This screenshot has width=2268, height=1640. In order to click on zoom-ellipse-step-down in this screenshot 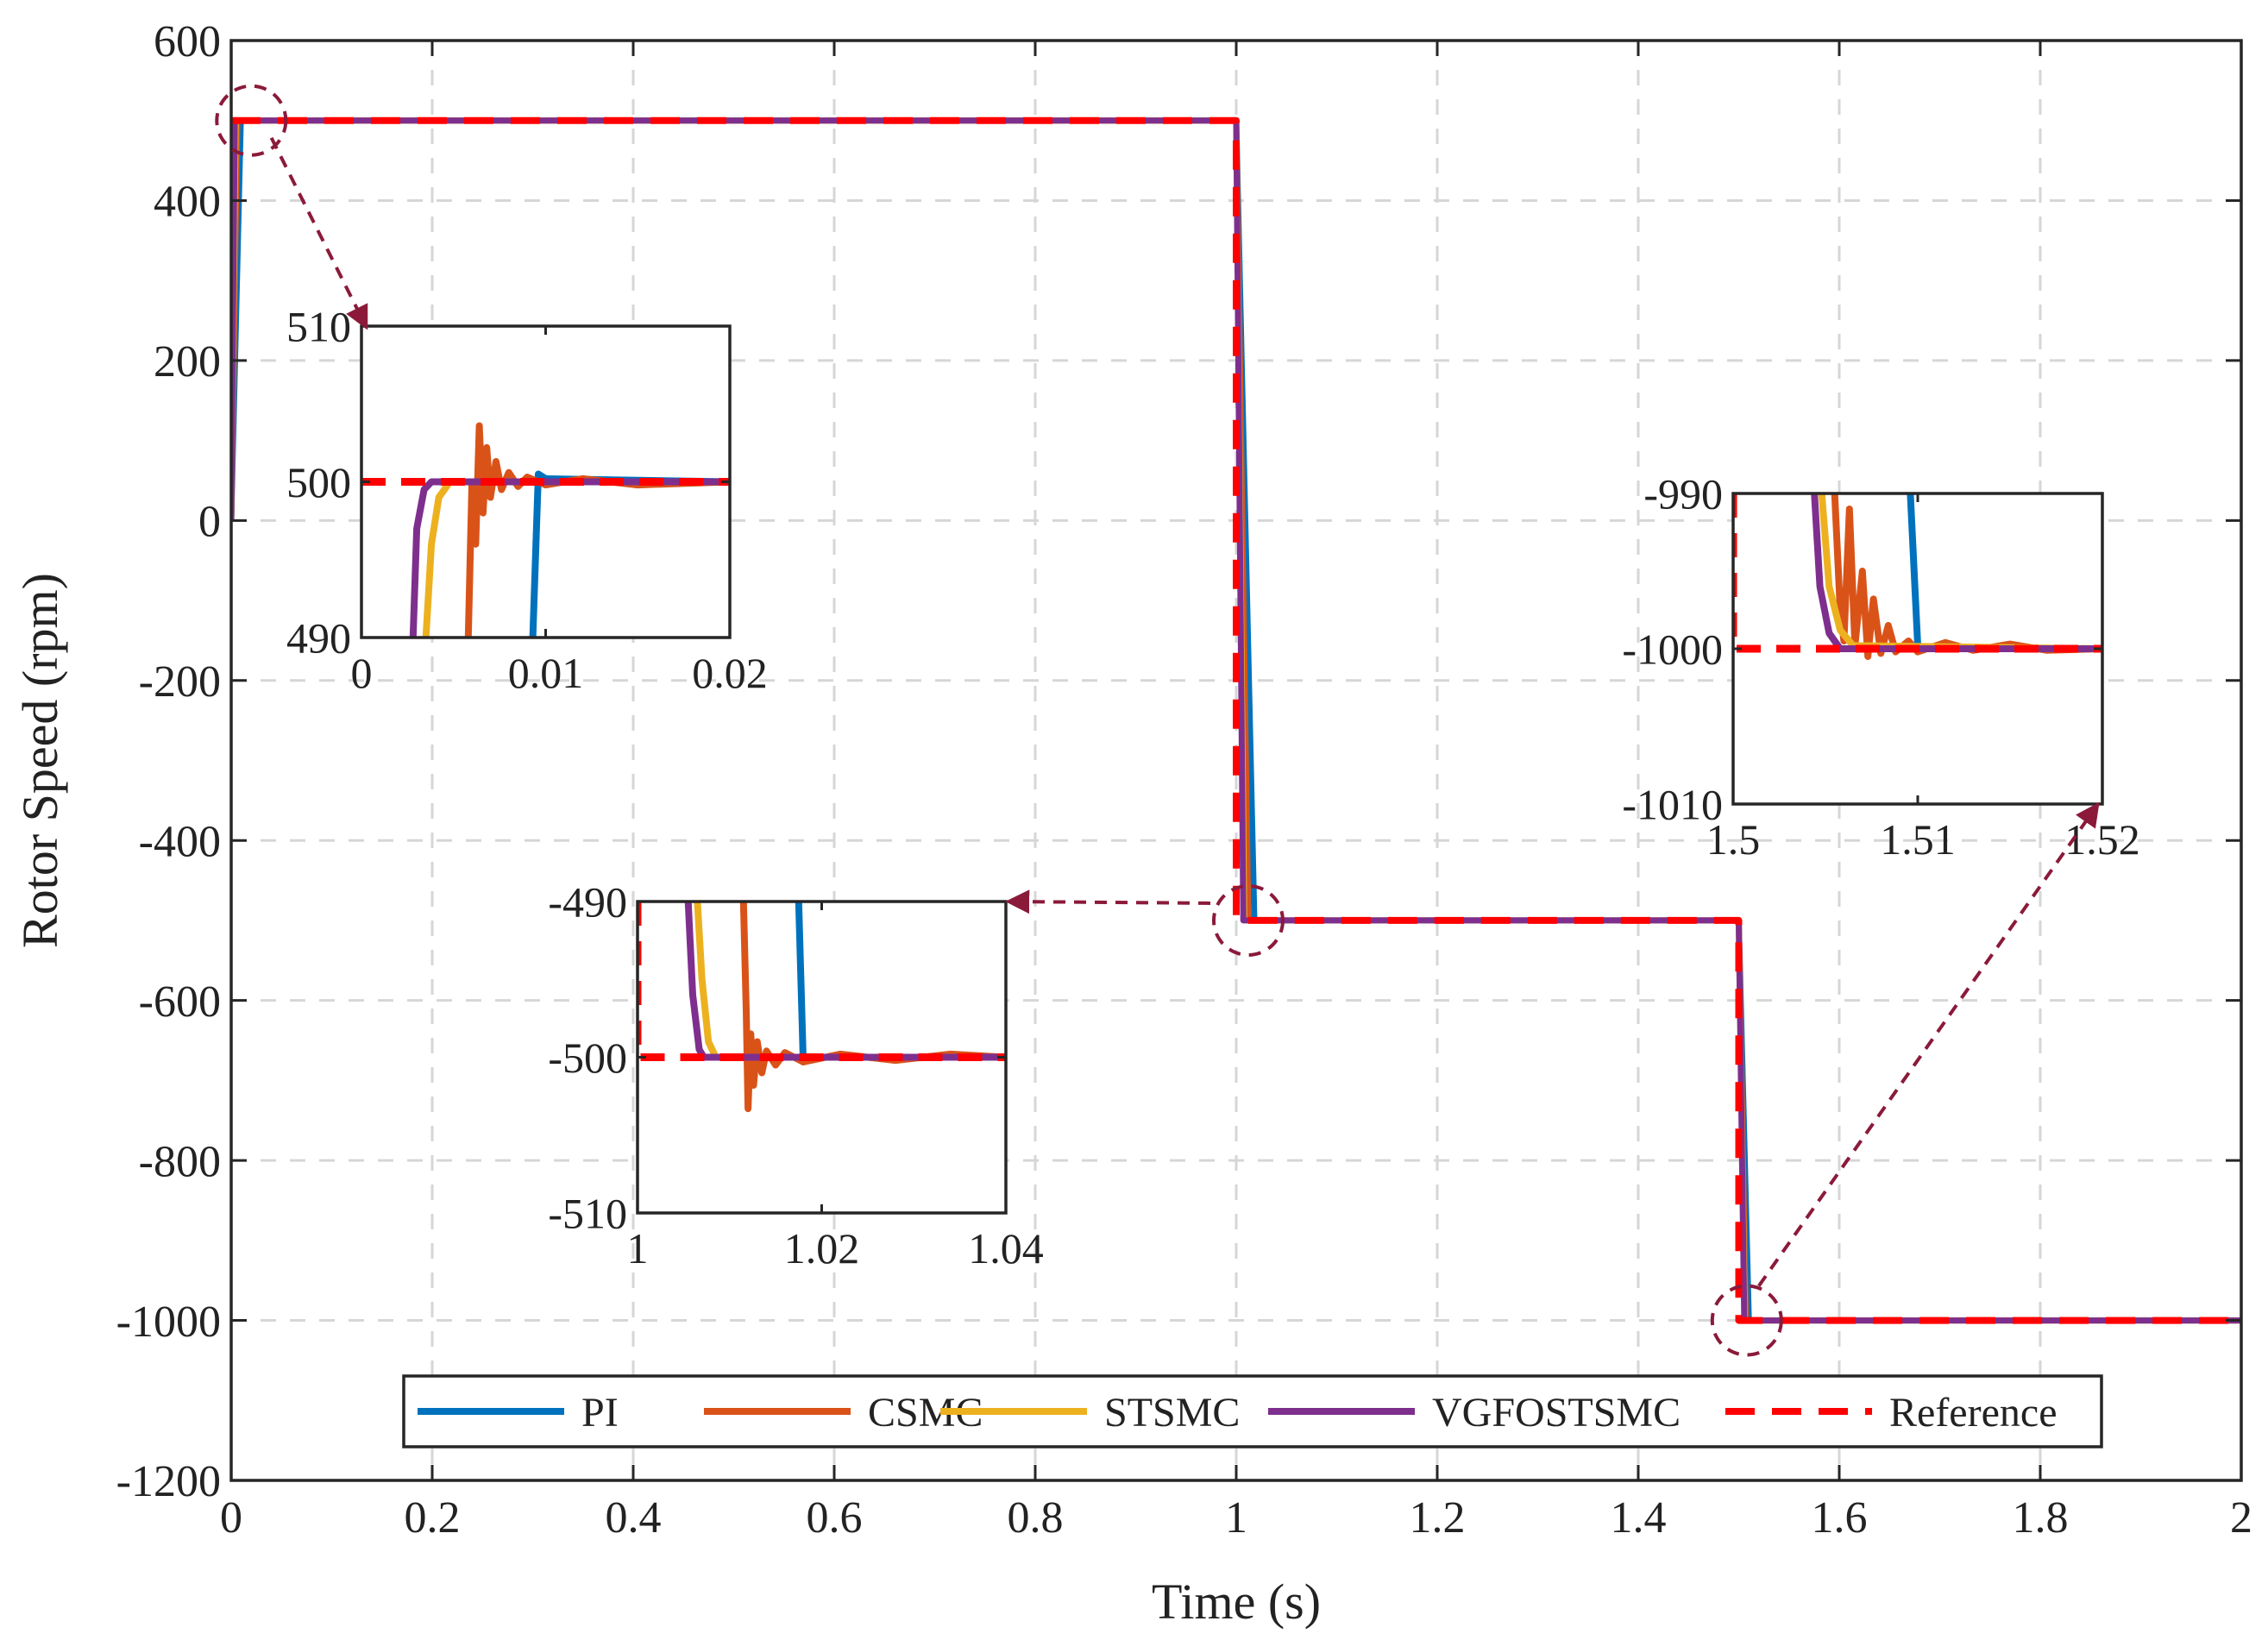, I will do `click(1248, 920)`.